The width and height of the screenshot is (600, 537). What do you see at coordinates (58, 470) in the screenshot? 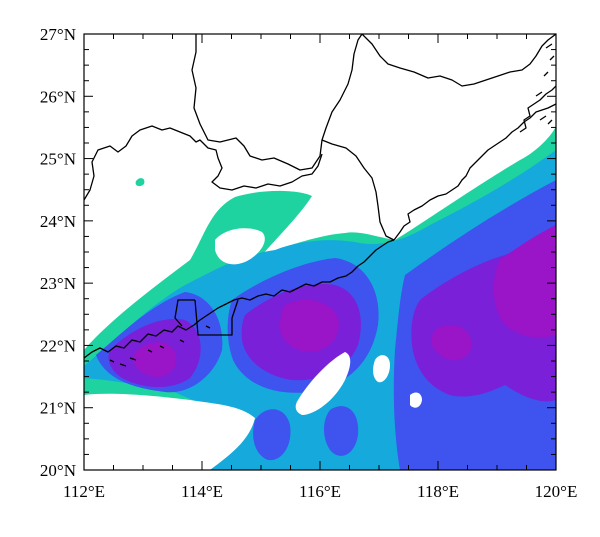
I see `lat-tick-label: 20°N` at bounding box center [58, 470].